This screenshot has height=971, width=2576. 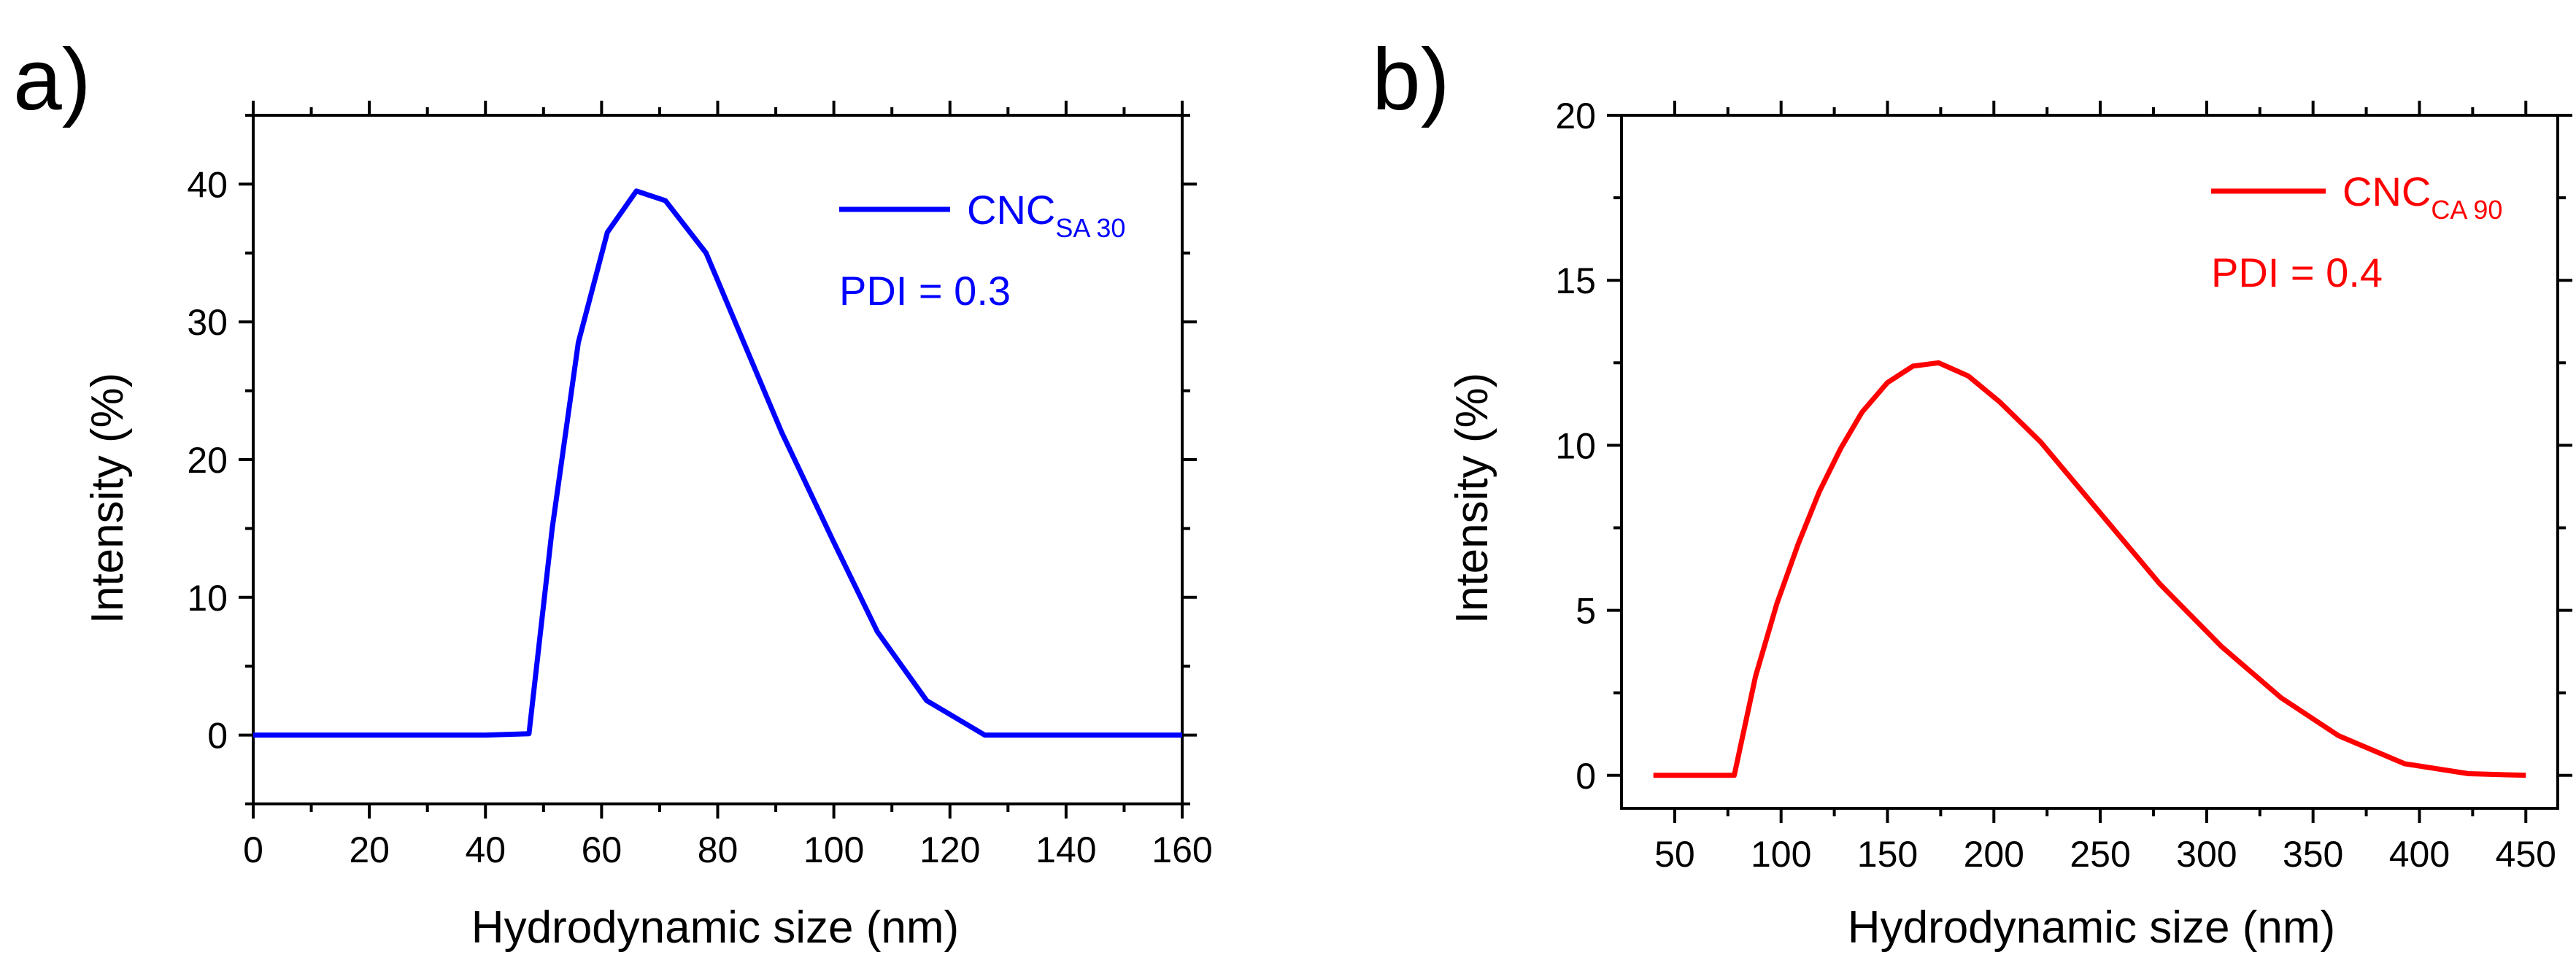 What do you see at coordinates (485, 850) in the screenshot?
I see `panel-a-x-tick-label: 40` at bounding box center [485, 850].